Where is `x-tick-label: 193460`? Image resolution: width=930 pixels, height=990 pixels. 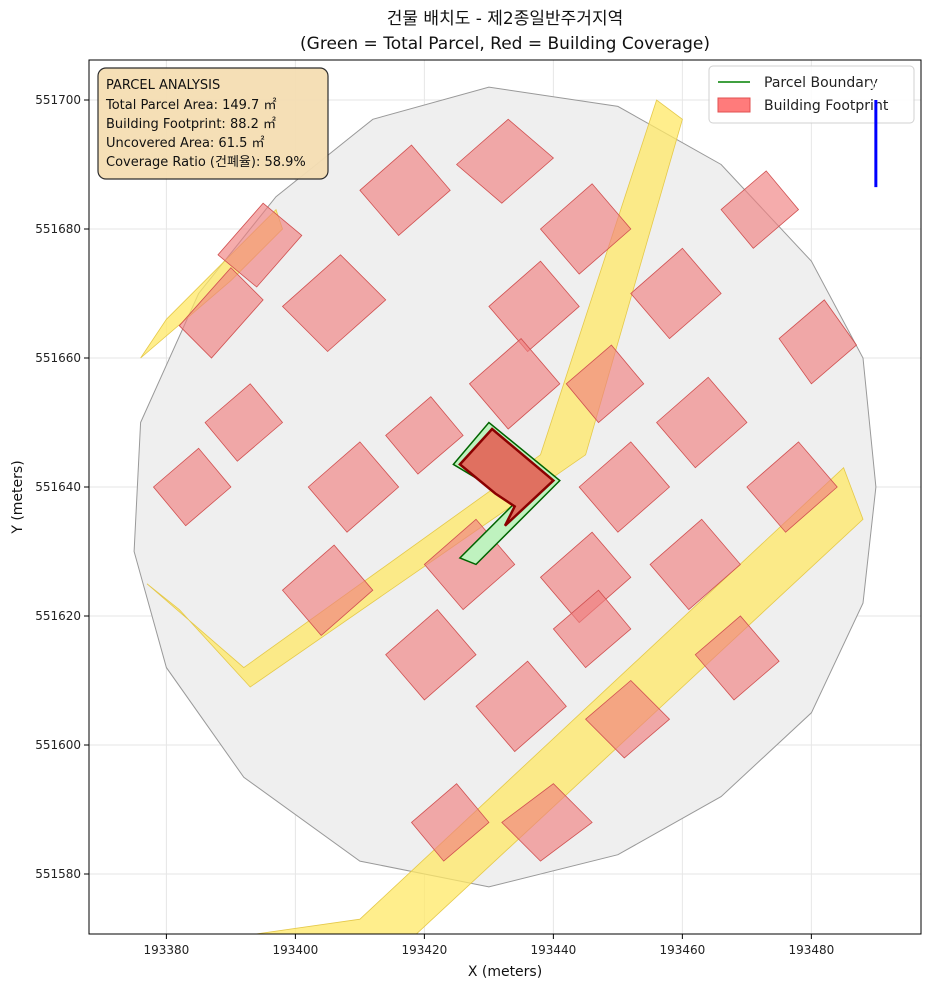 x-tick-label: 193460 is located at coordinates (682, 950).